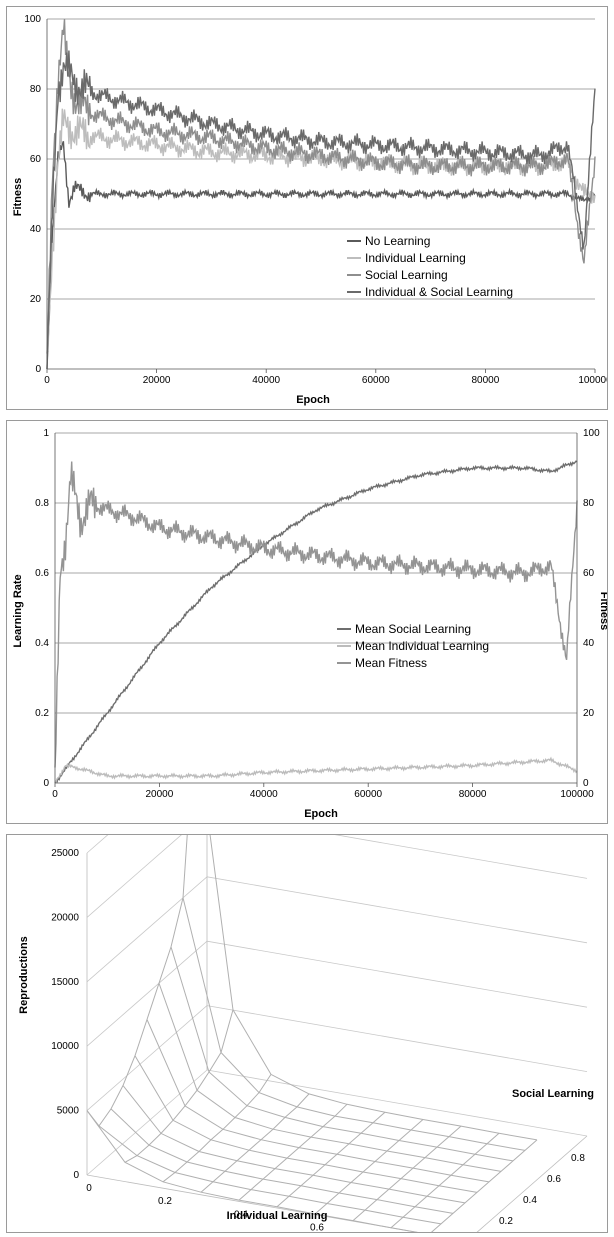 The image size is (614, 1237). I want to click on y2-tick-label: 100, so click(591, 433).